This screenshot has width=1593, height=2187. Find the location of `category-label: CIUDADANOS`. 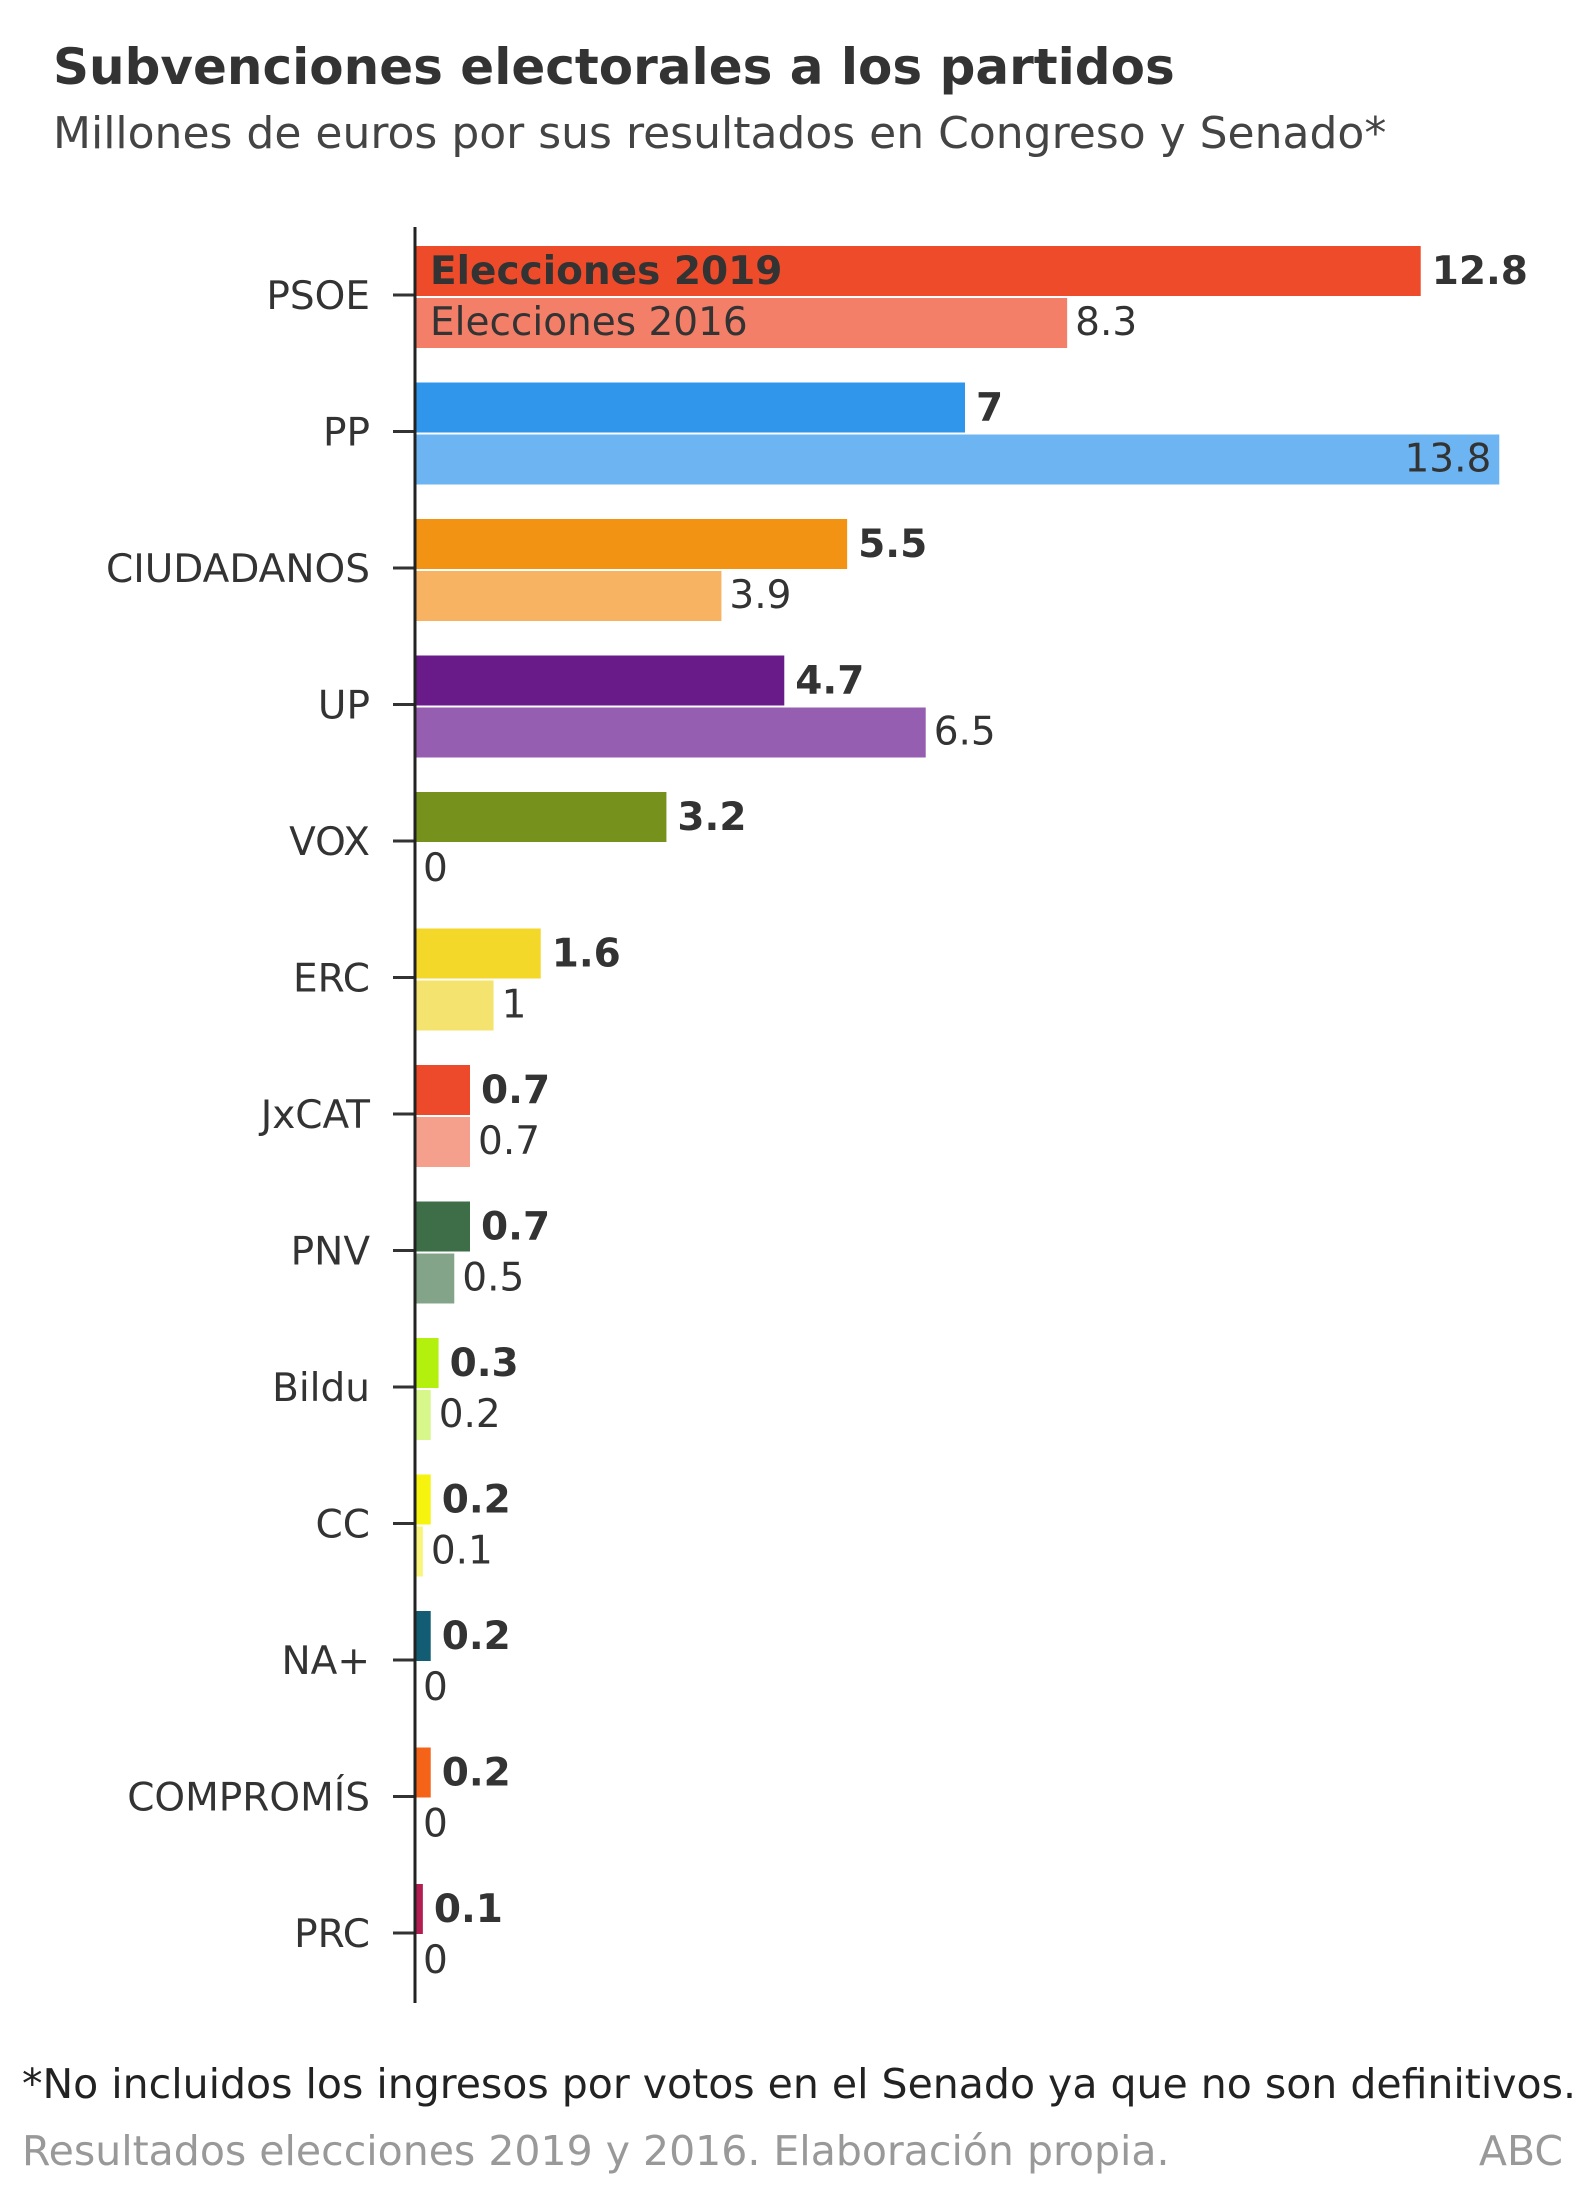

category-label: CIUDADANOS is located at coordinates (238, 569).